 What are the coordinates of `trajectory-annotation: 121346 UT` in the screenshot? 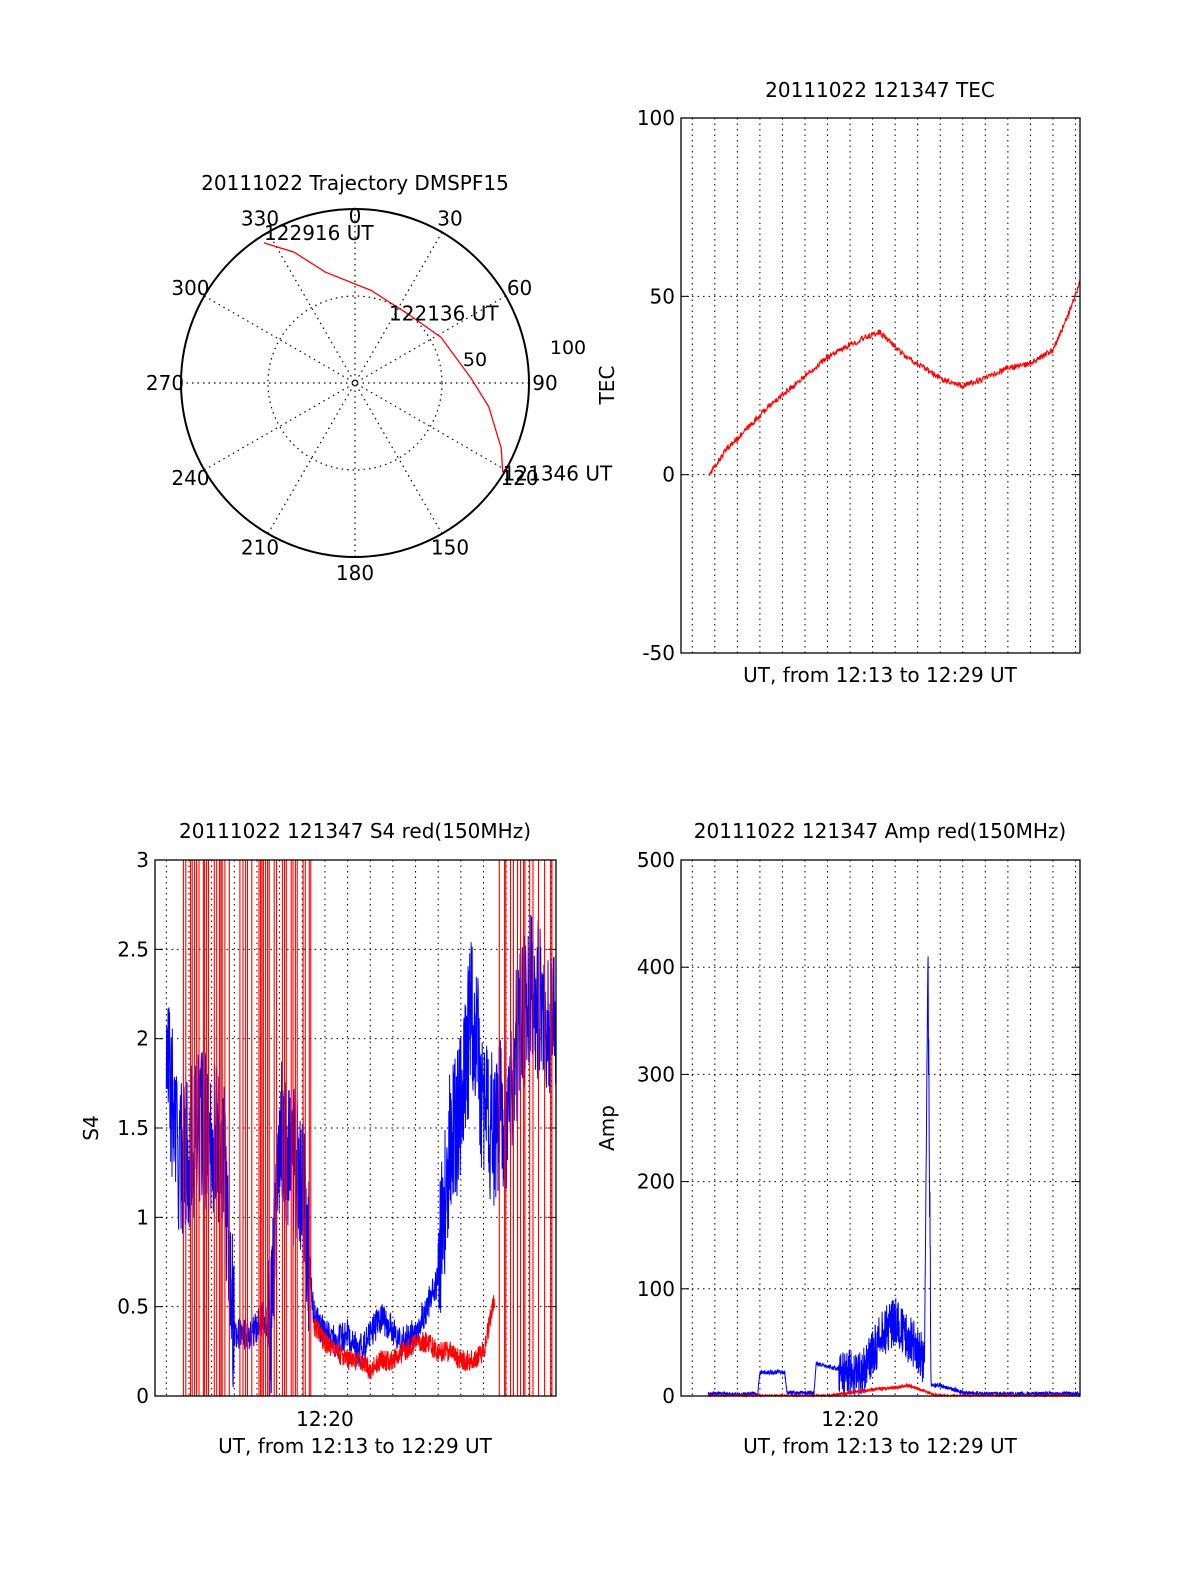 It's located at (558, 474).